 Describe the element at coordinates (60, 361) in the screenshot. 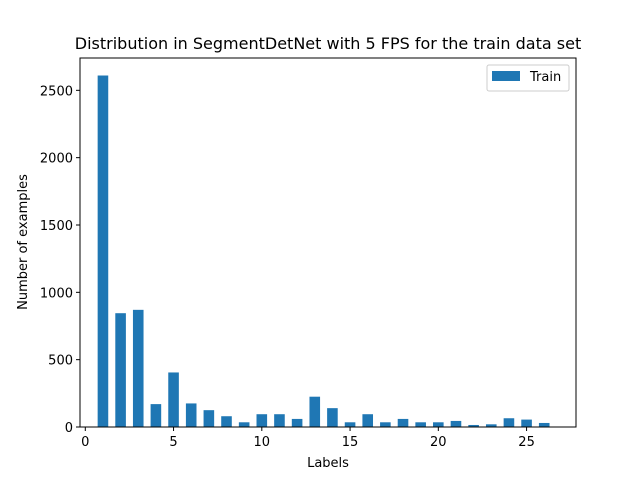

I see `y-tick-label: 500` at that location.